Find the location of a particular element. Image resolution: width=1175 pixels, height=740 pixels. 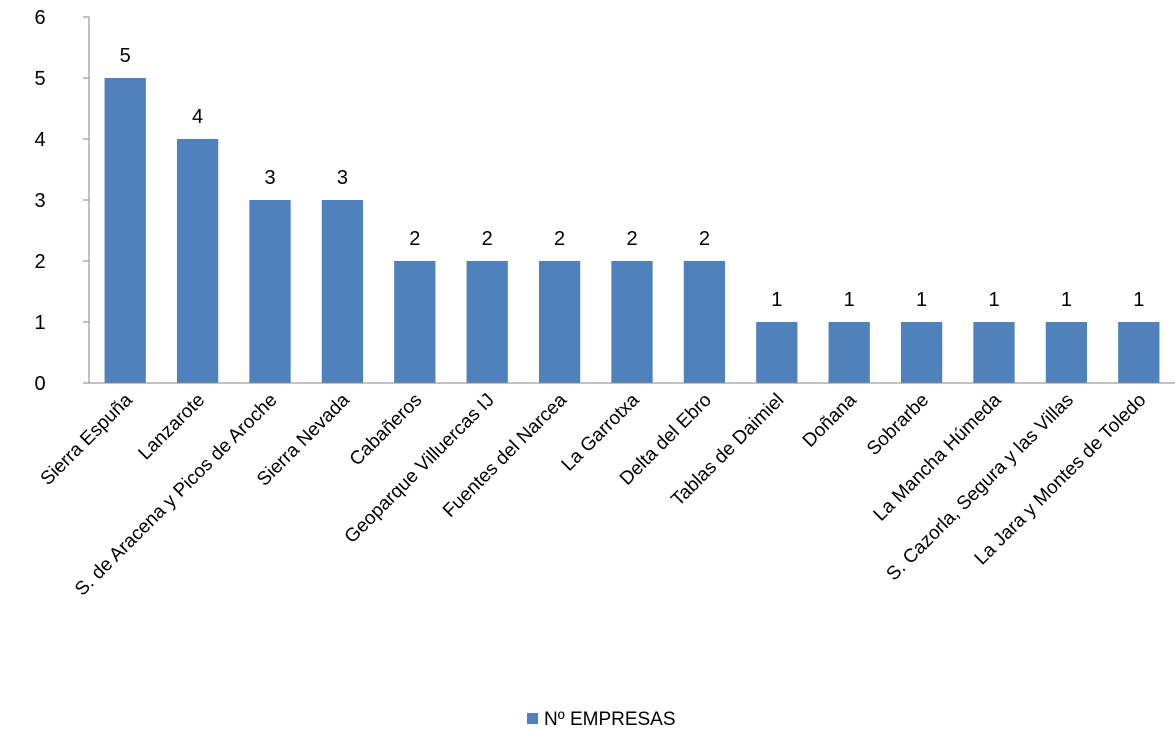

y-tick-label: 3 is located at coordinates (39, 201).